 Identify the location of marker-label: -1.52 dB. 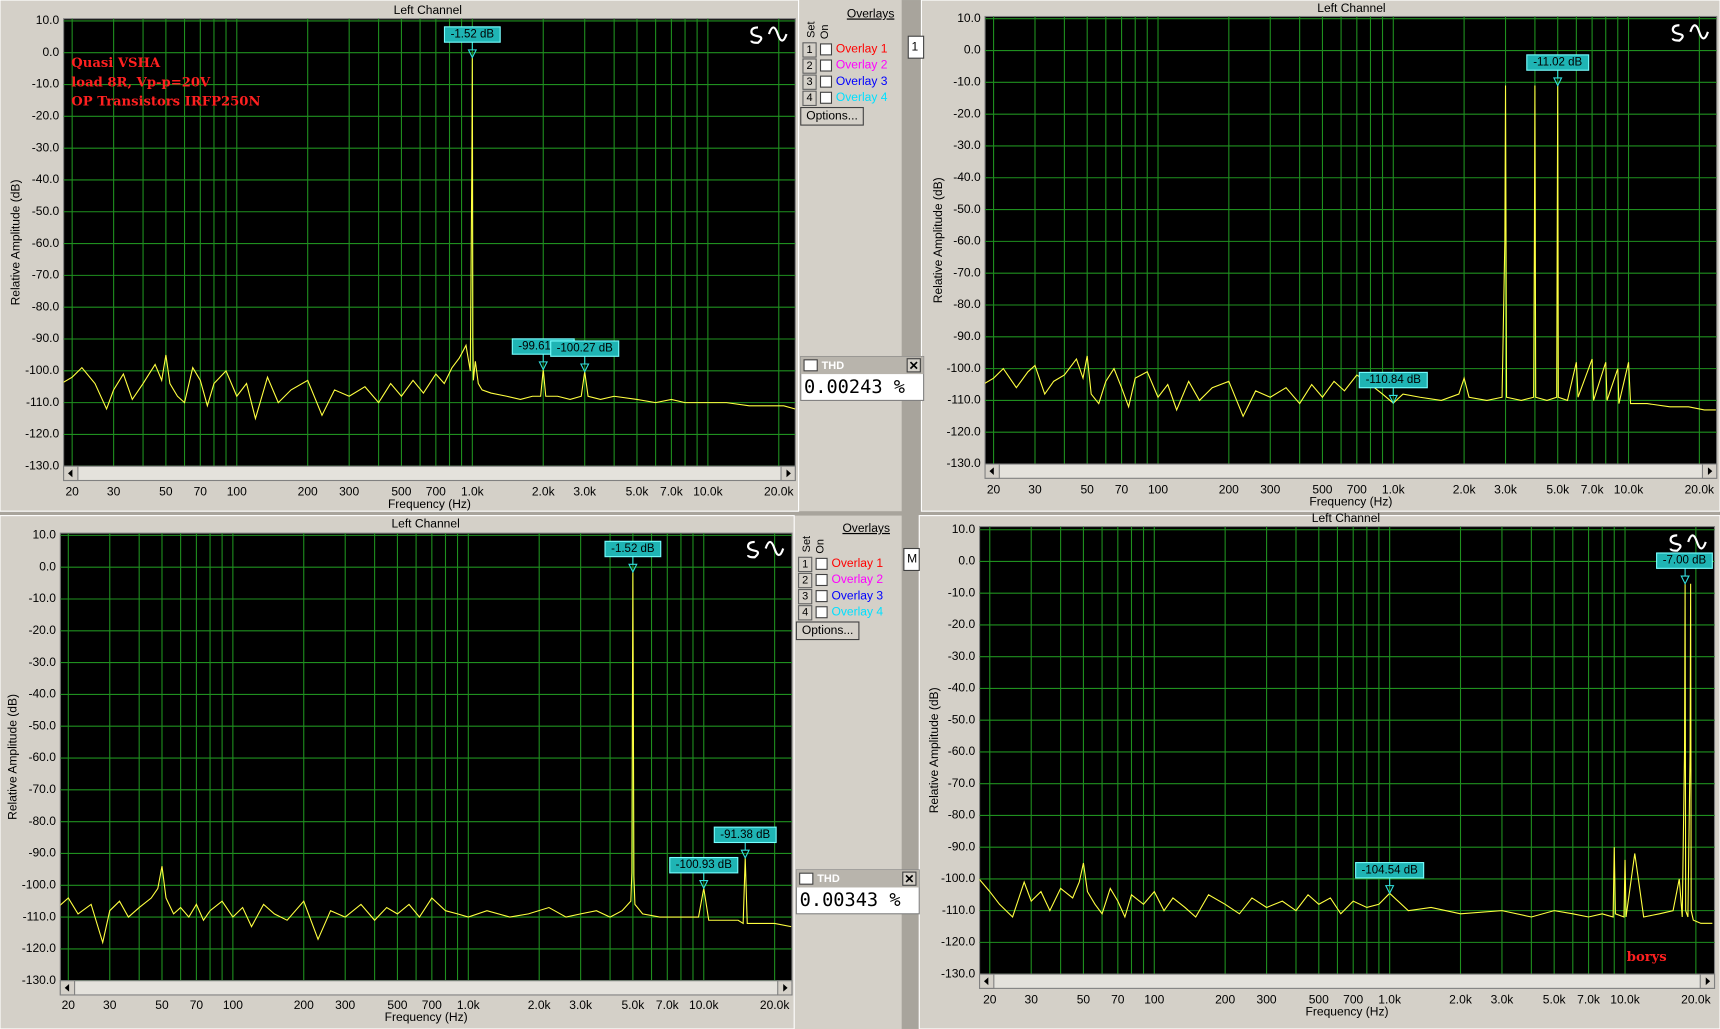
(633, 549).